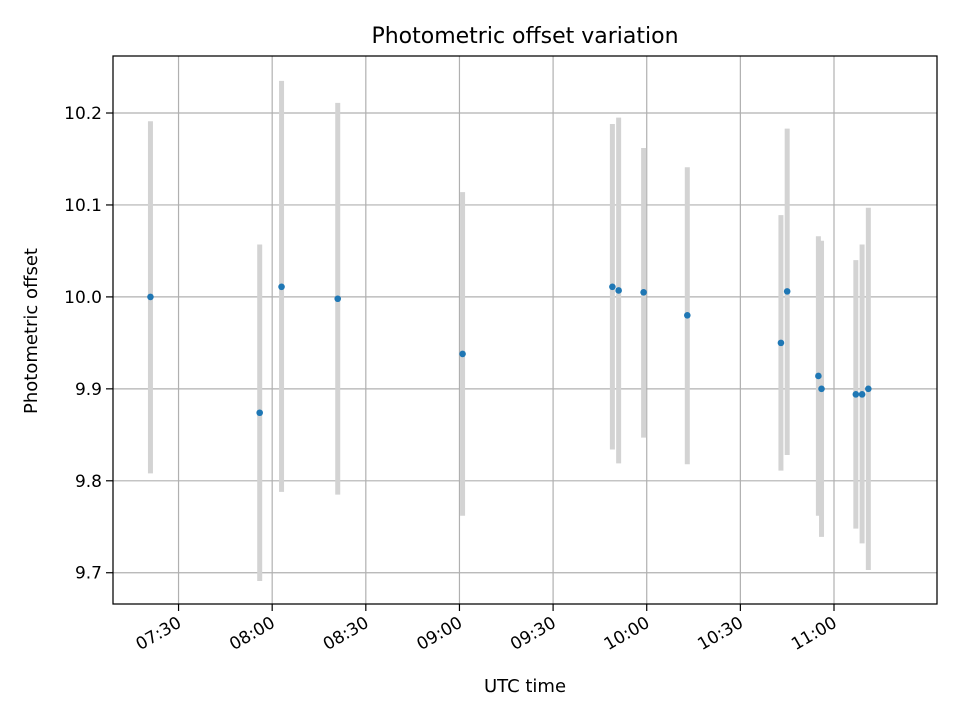 Image resolution: width=960 pixels, height=720 pixels. I want to click on y-tick-label: 10.2, so click(83, 114).